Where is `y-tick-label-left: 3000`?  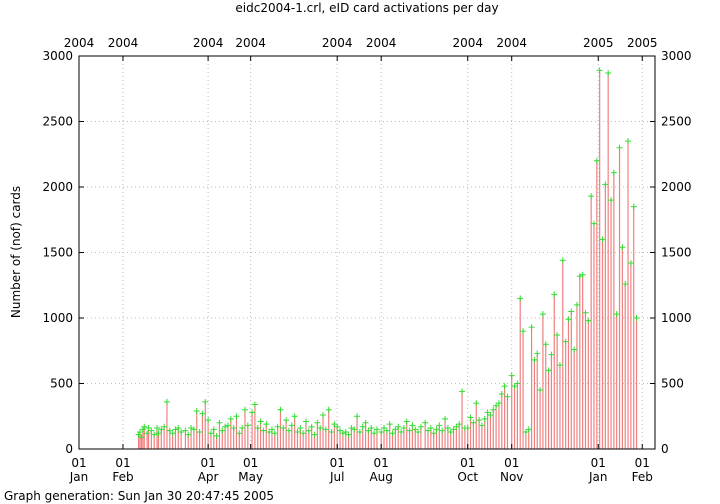 y-tick-label-left: 3000 is located at coordinates (57, 56).